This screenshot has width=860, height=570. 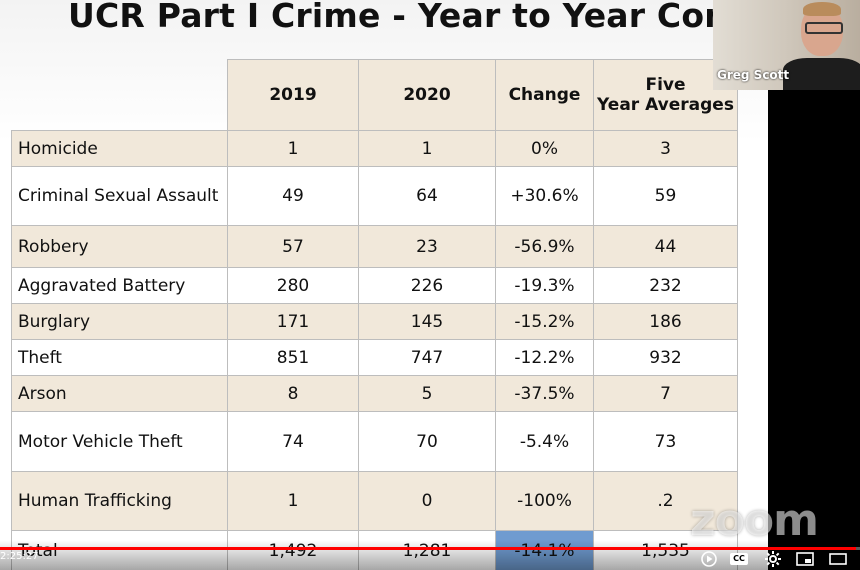 I want to click on table-row: Human Trafficking 1 0 -100% .2, so click(x=374, y=501).